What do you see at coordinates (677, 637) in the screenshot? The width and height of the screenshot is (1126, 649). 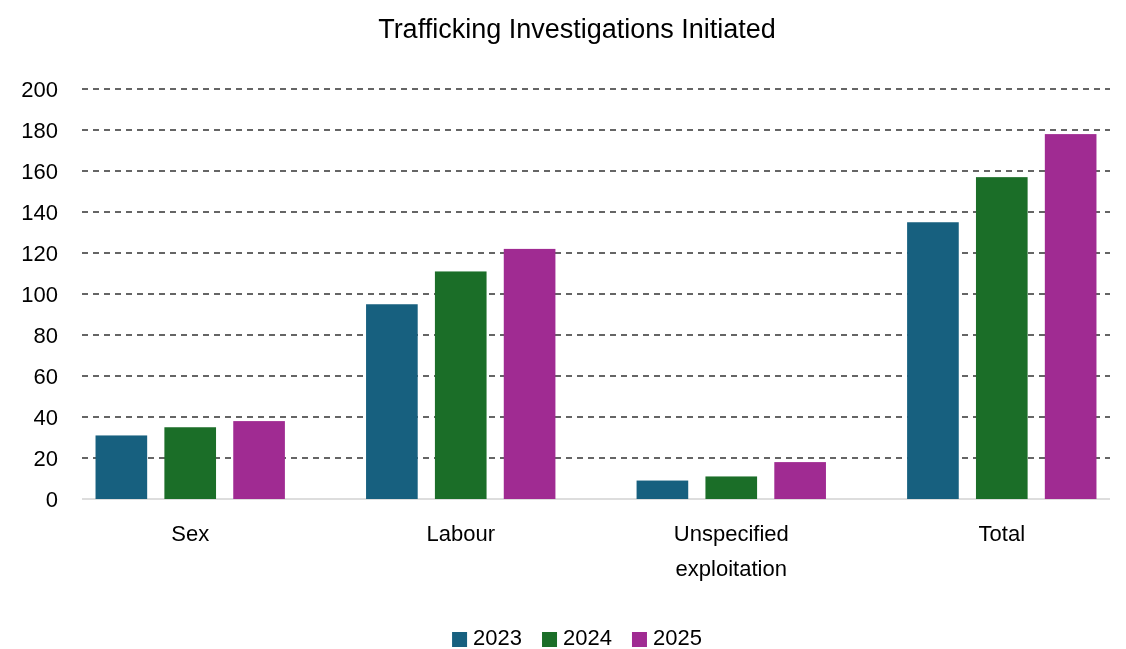 I see `legend-label: 2025` at bounding box center [677, 637].